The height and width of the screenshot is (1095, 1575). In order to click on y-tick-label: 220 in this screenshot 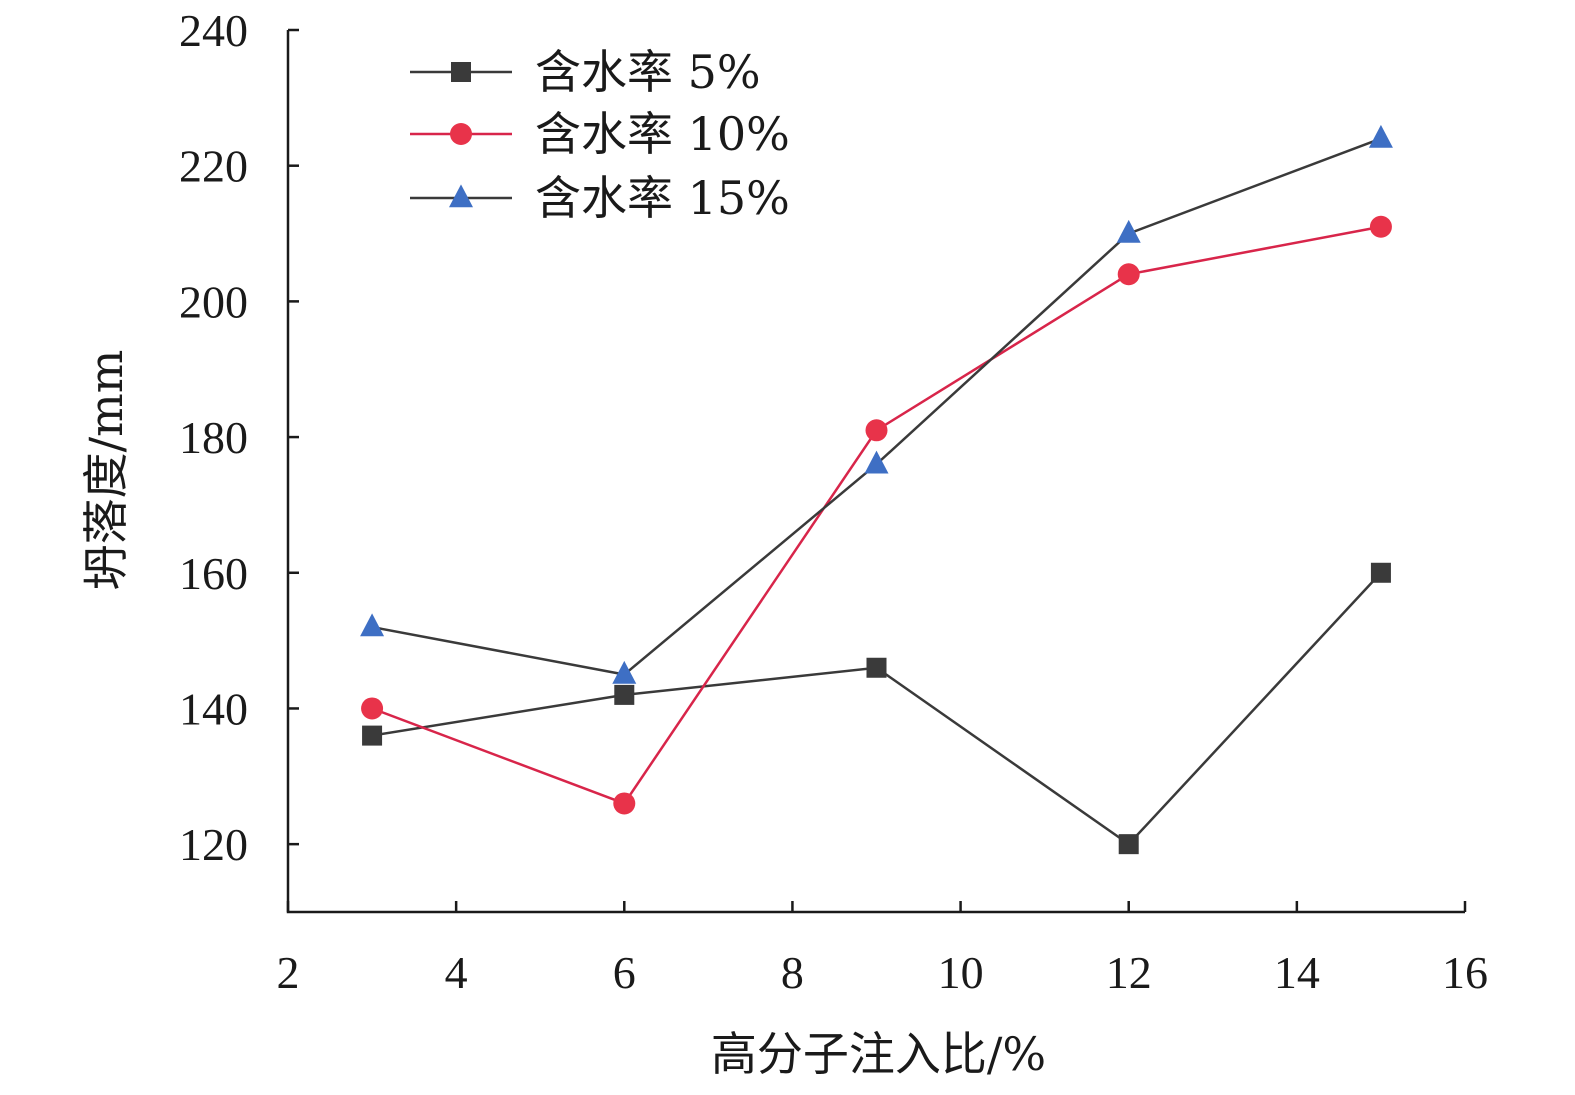, I will do `click(213, 166)`.